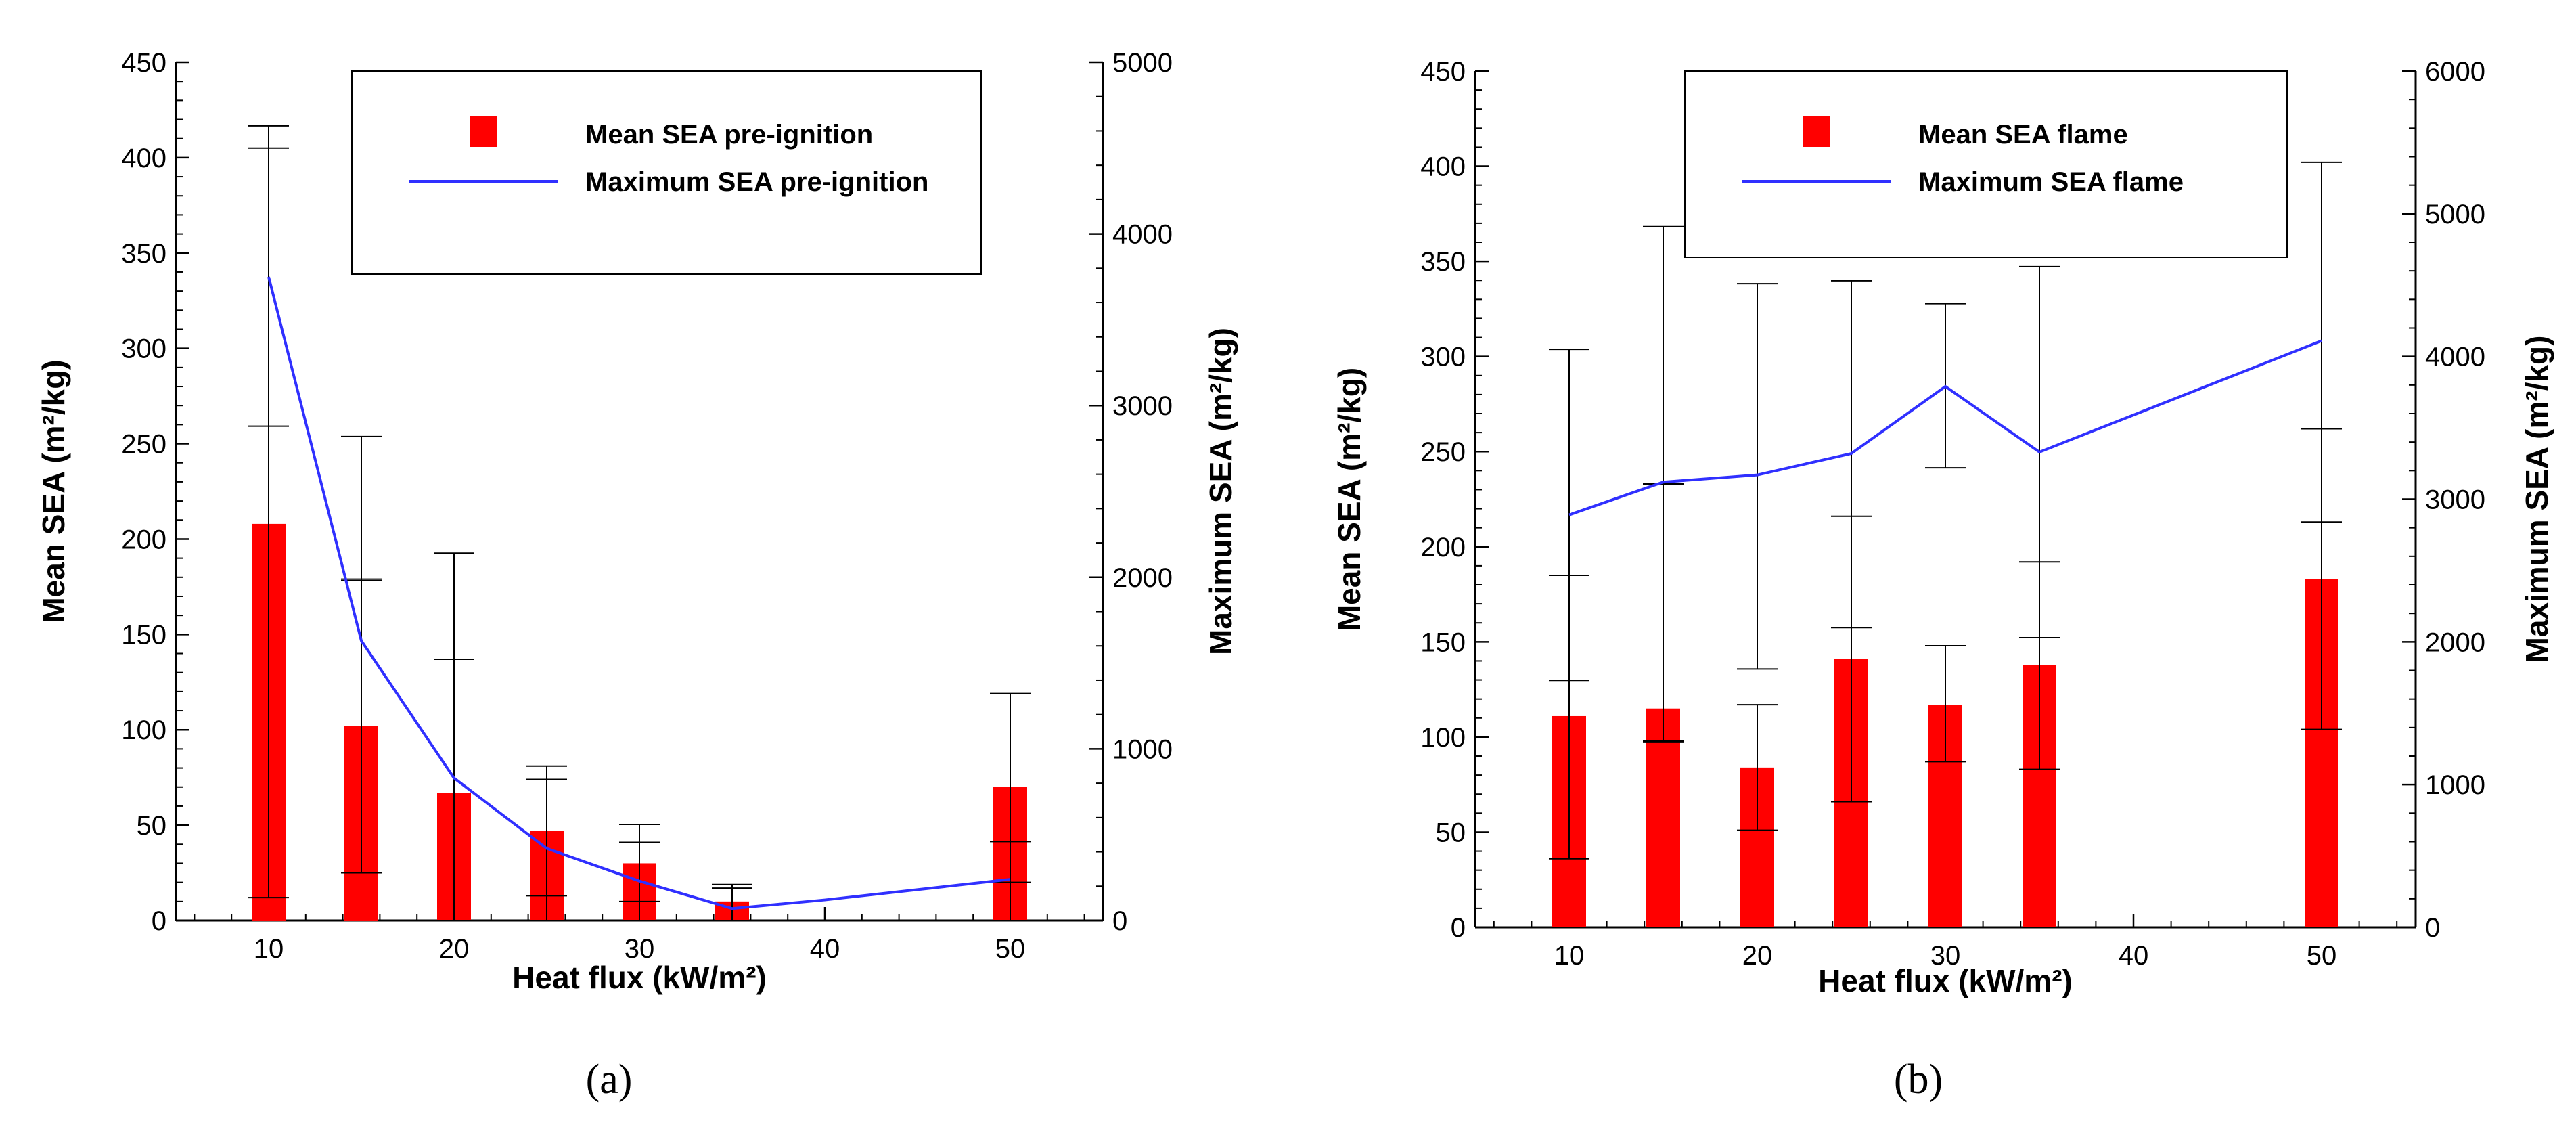  What do you see at coordinates (1945, 427) in the screenshot?
I see `max-sea-line` at bounding box center [1945, 427].